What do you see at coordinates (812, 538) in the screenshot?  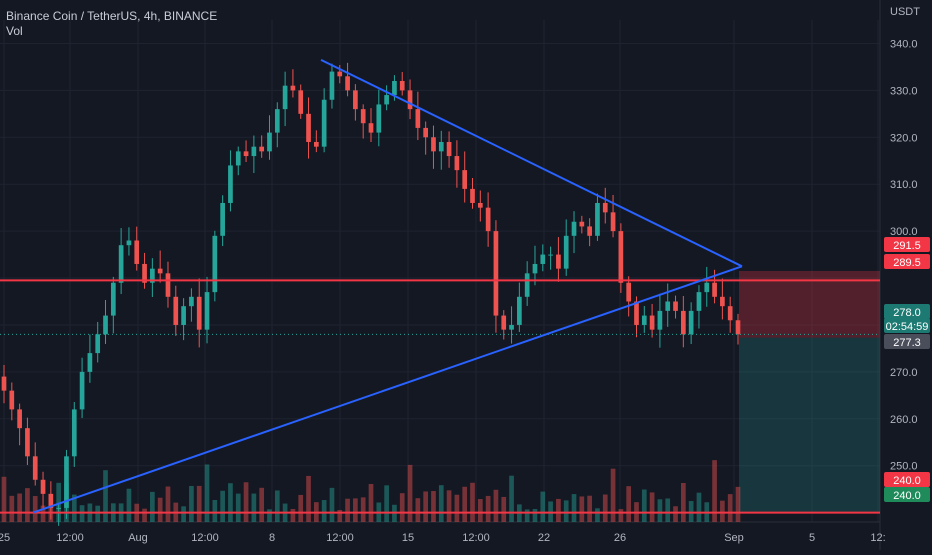 I see `time-tick-label: 5` at bounding box center [812, 538].